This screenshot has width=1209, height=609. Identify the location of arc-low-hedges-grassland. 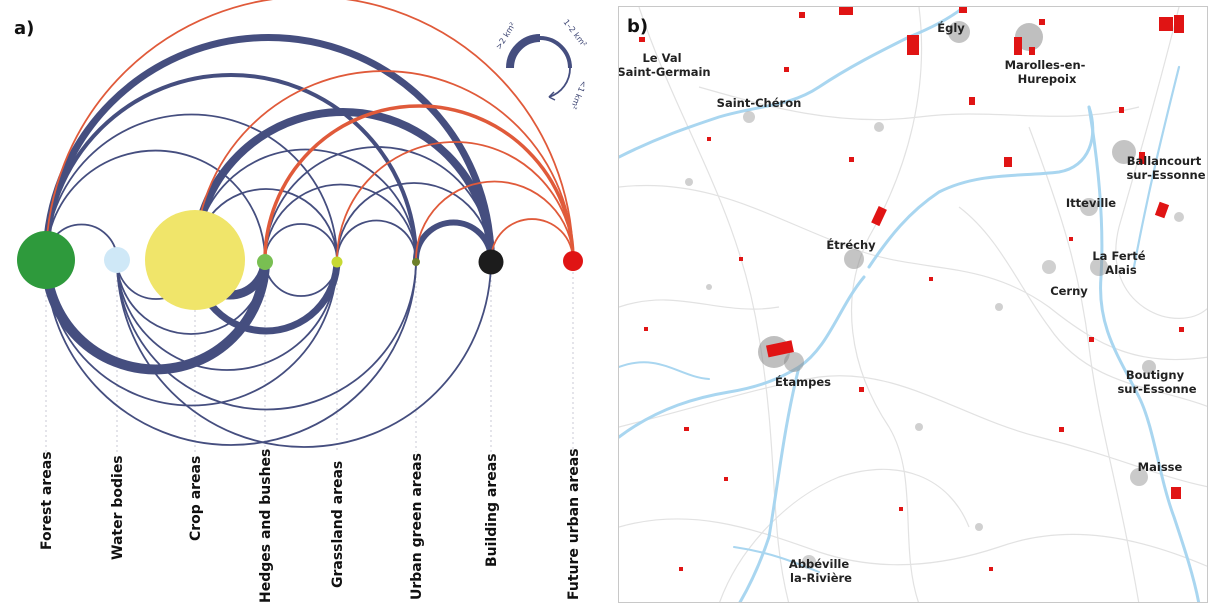
(301, 278).